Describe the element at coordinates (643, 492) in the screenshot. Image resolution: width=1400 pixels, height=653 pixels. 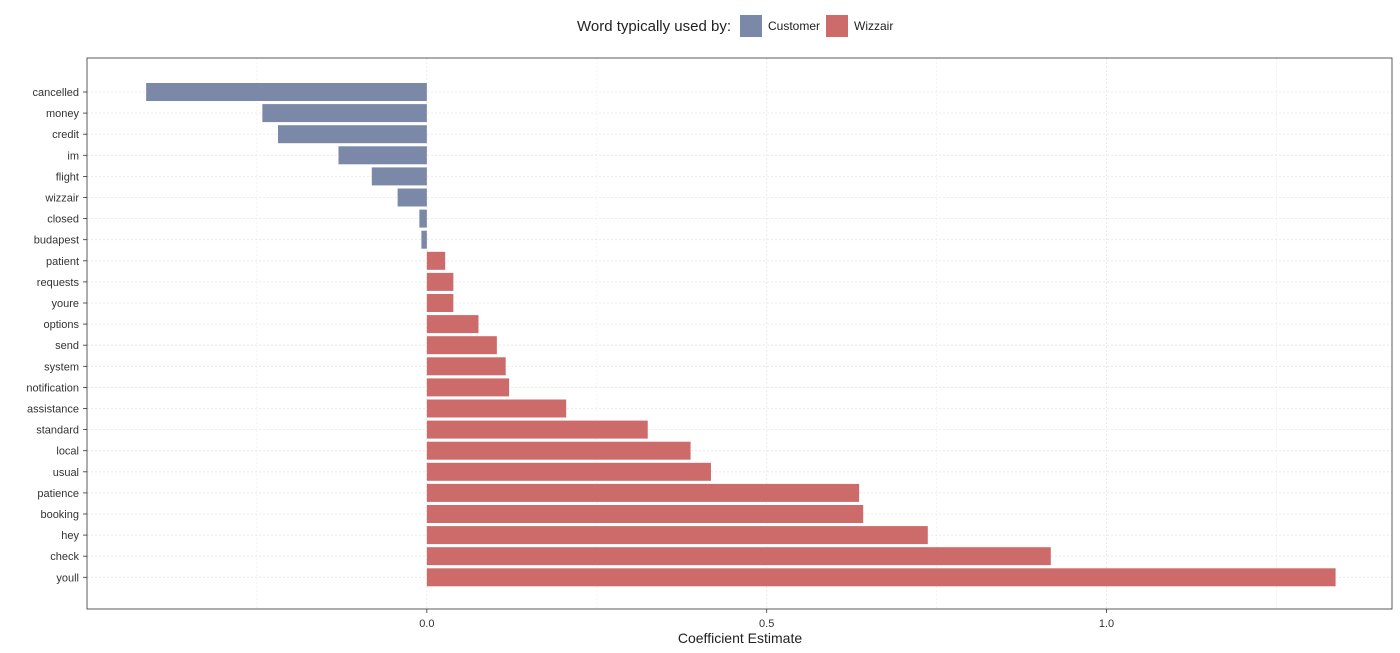
I see `bar-patience` at that location.